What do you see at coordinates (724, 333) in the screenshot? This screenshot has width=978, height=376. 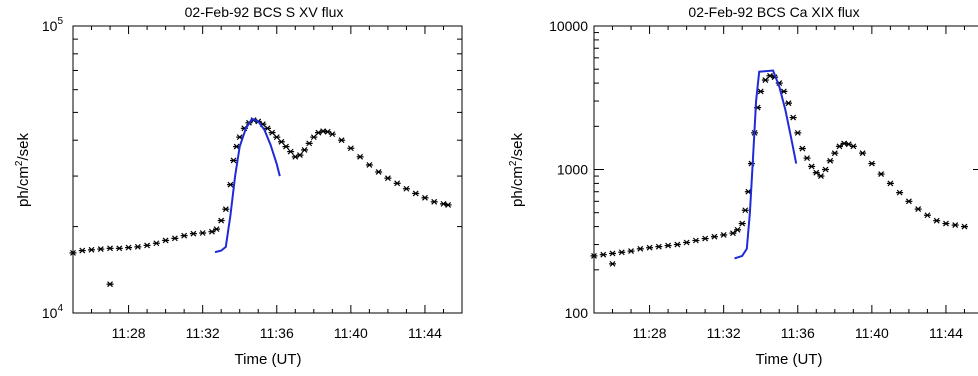 I see `x-tick-label: 11:32` at bounding box center [724, 333].